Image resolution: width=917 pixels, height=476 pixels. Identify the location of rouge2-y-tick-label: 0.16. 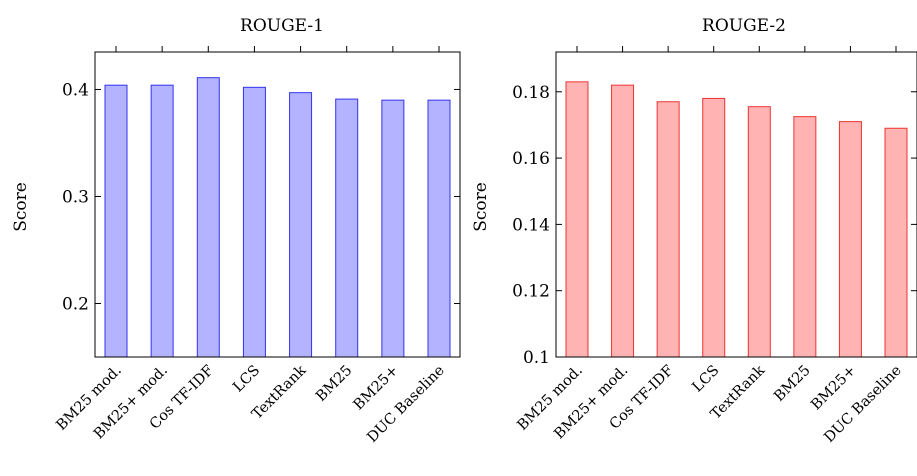
(531, 159).